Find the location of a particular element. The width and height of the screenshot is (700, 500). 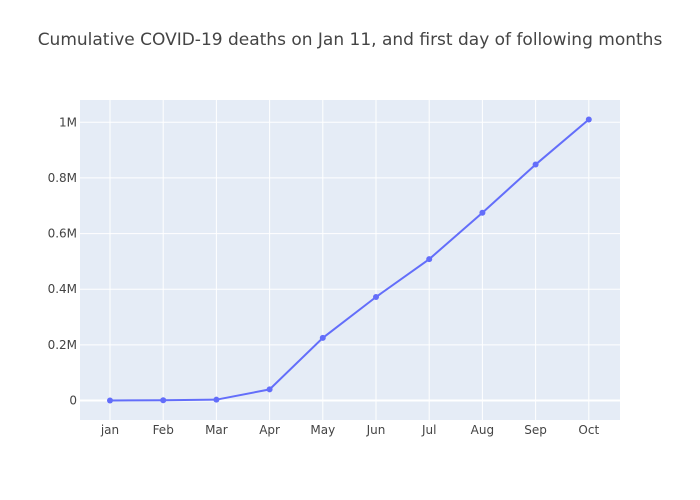

x-tick-label: Aug is located at coordinates (482, 430).